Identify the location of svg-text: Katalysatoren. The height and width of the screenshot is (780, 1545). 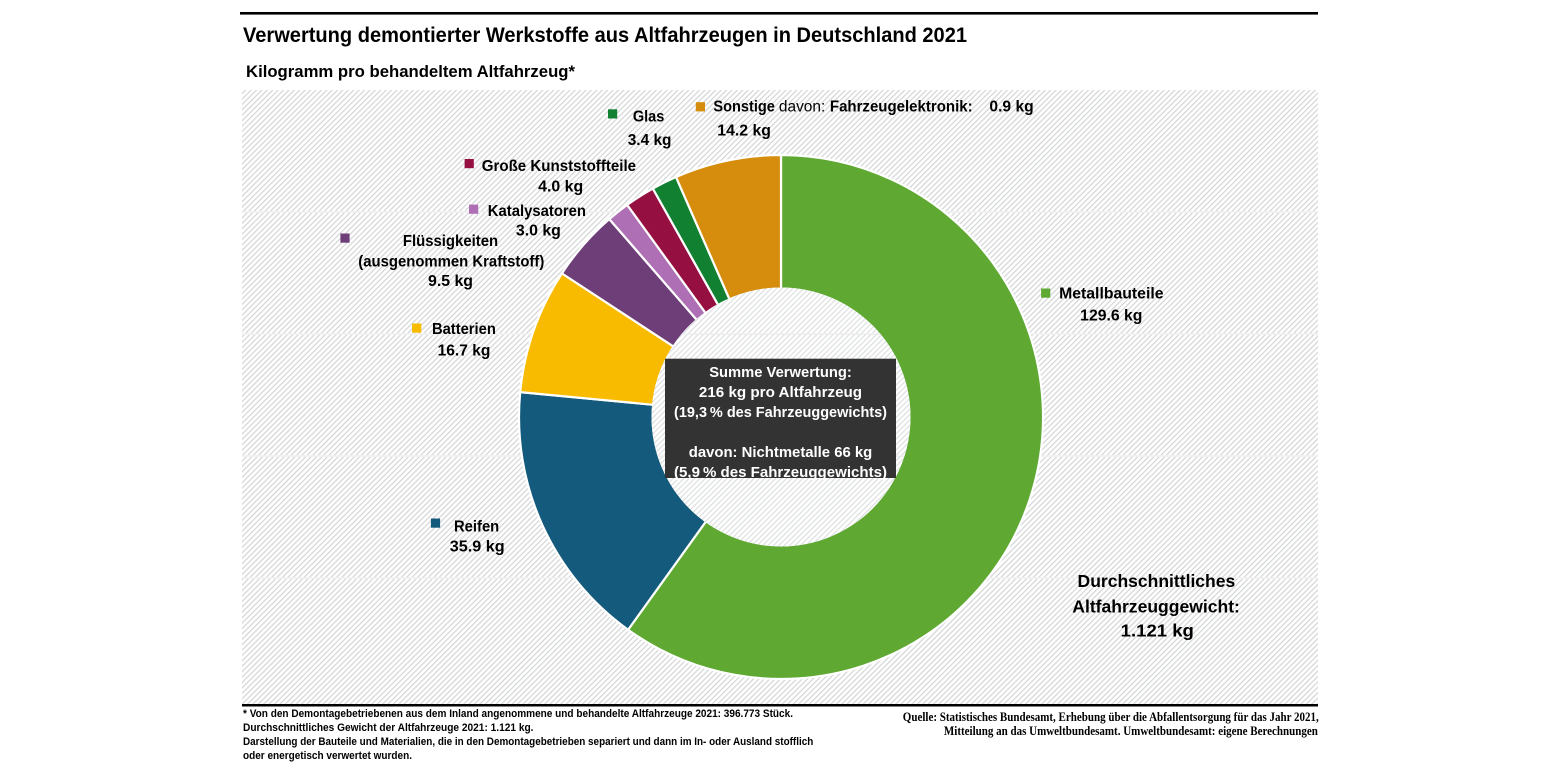
(537, 211).